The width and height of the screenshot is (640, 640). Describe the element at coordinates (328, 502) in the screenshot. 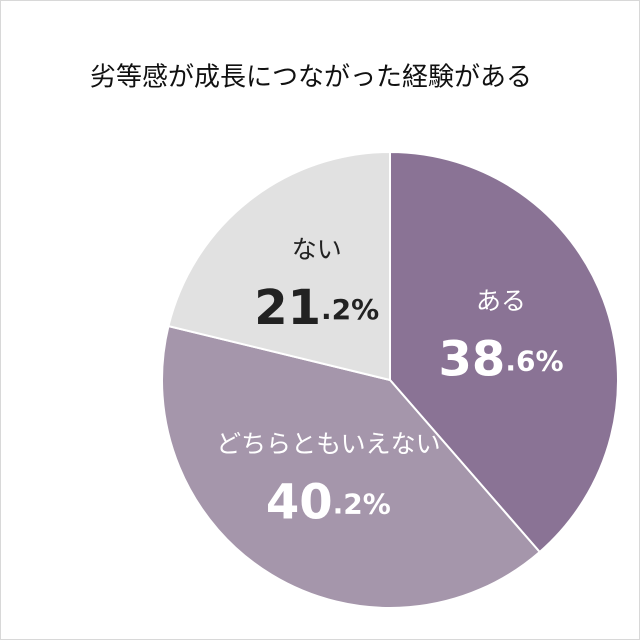

I see `value-label: 40.2%` at that location.